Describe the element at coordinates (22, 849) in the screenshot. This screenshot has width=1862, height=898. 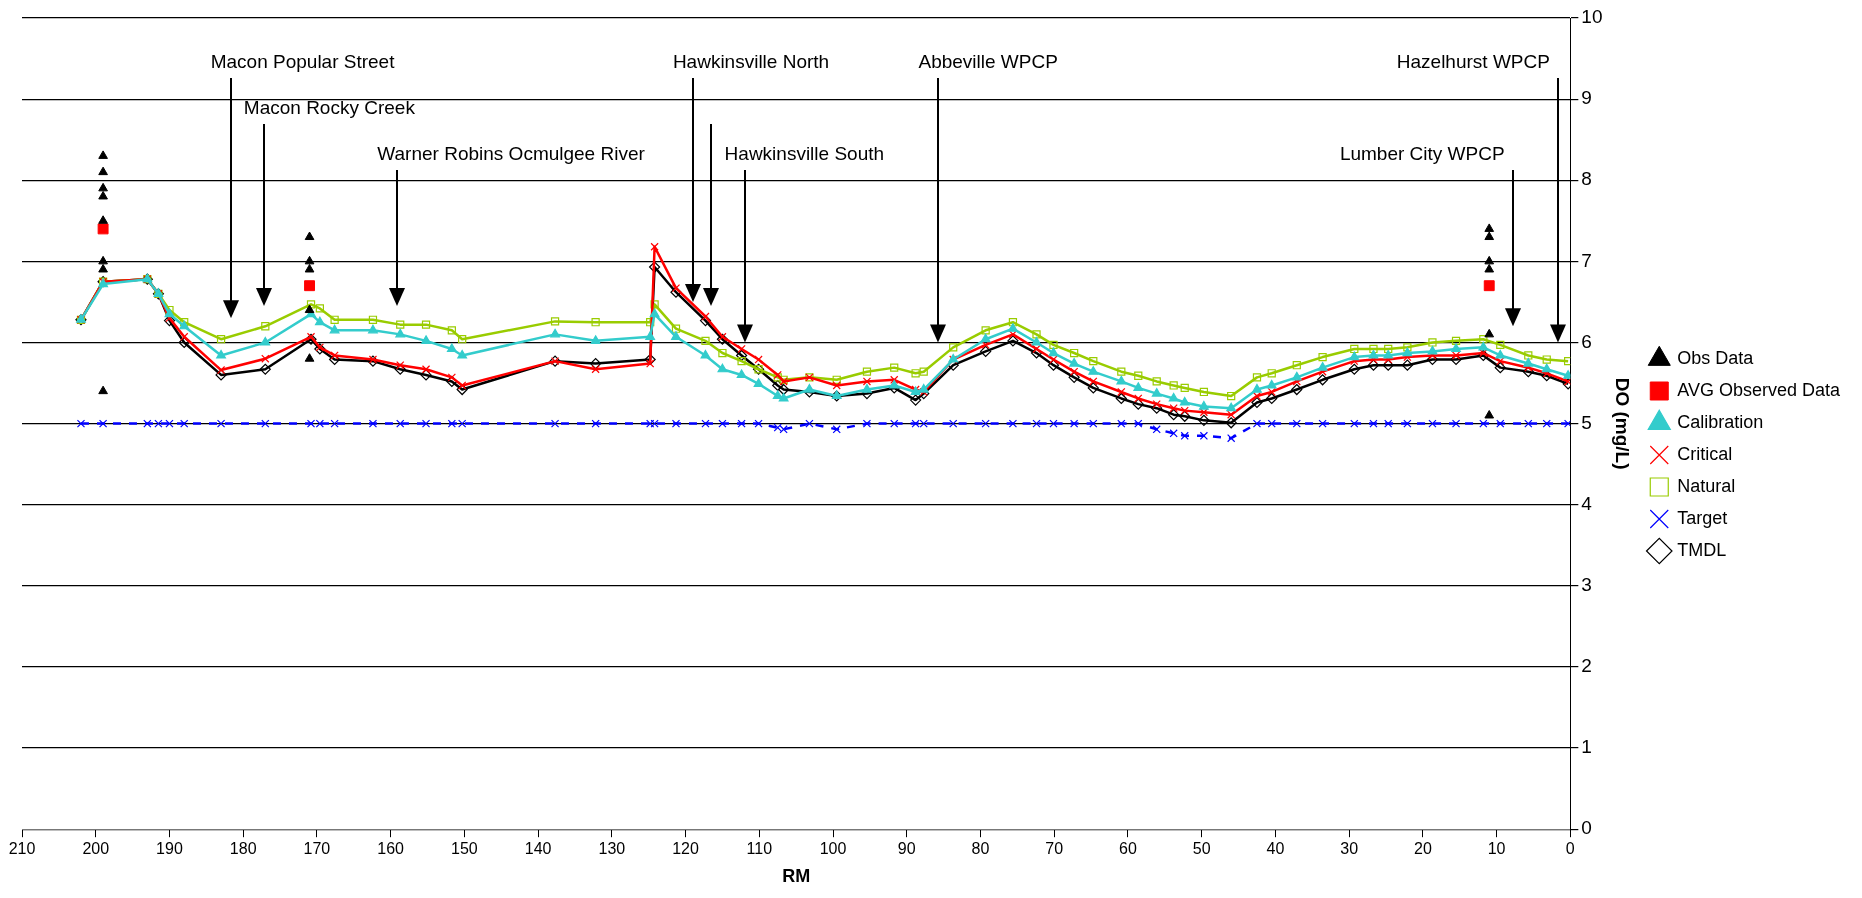
I see `x-tick-label: 210` at that location.